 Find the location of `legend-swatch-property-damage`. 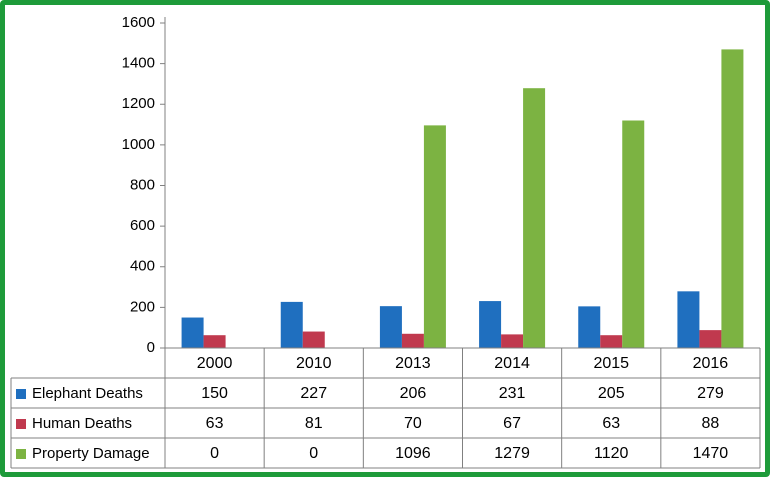

legend-swatch-property-damage is located at coordinates (21, 454).